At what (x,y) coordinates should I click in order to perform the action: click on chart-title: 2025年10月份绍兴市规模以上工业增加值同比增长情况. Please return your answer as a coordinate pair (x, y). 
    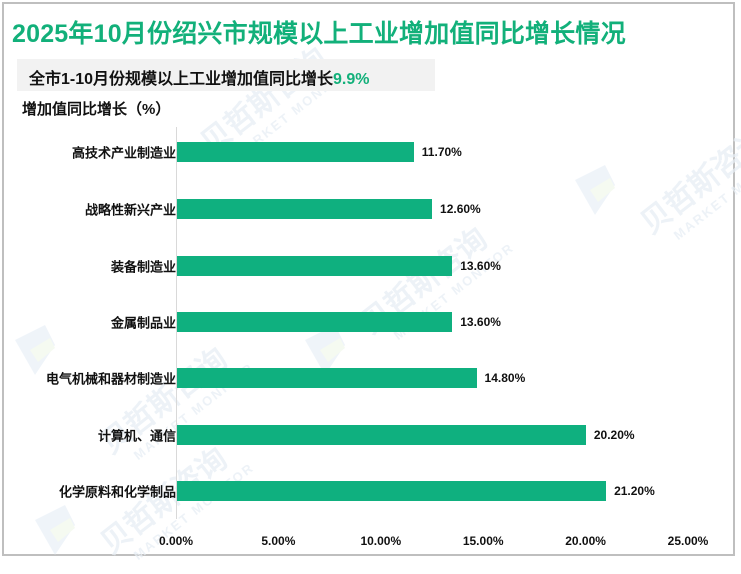
    Looking at the image, I should click on (319, 34).